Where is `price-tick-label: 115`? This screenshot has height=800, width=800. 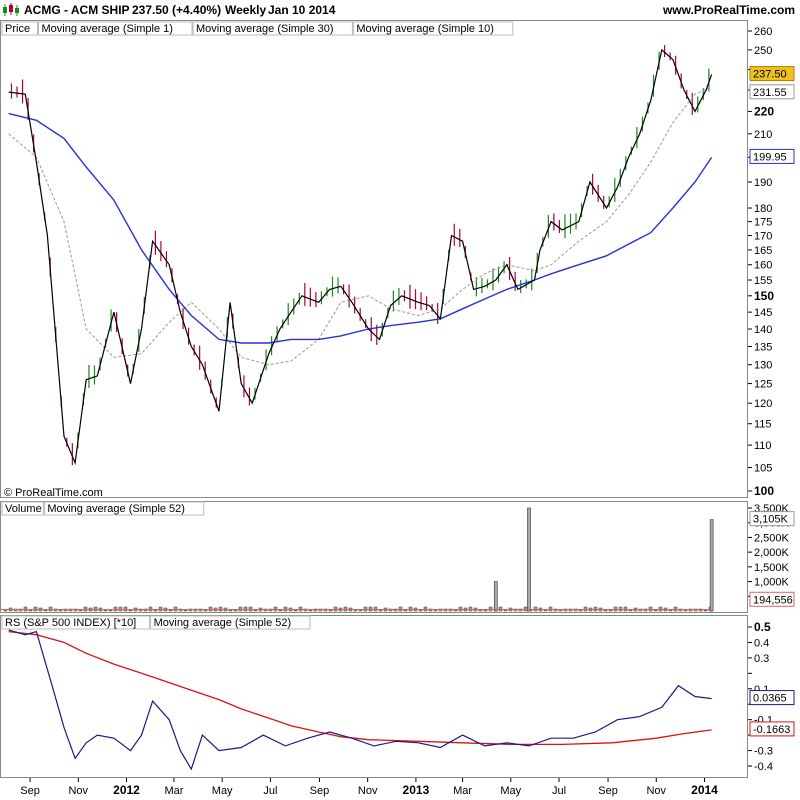
price-tick-label: 115 is located at coordinates (763, 425).